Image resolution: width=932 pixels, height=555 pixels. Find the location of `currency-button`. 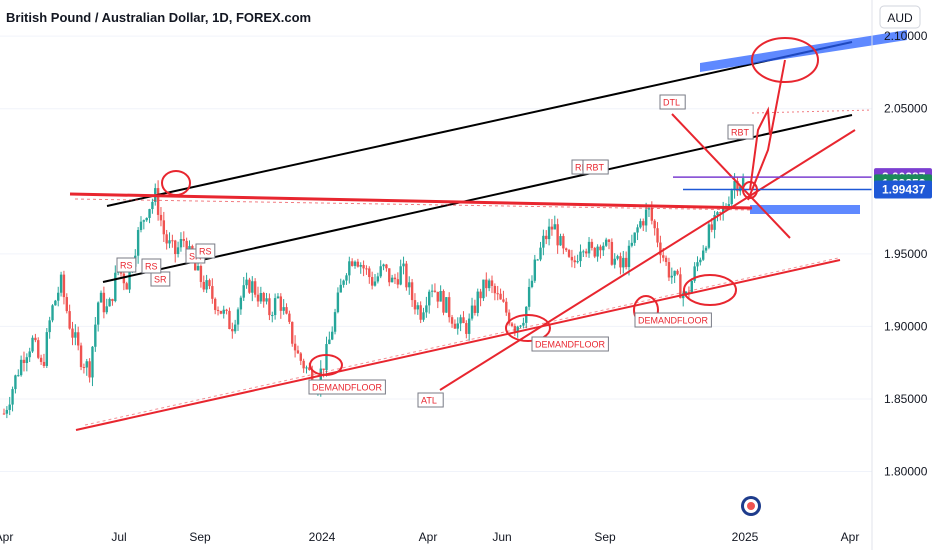

currency-button is located at coordinates (900, 17).